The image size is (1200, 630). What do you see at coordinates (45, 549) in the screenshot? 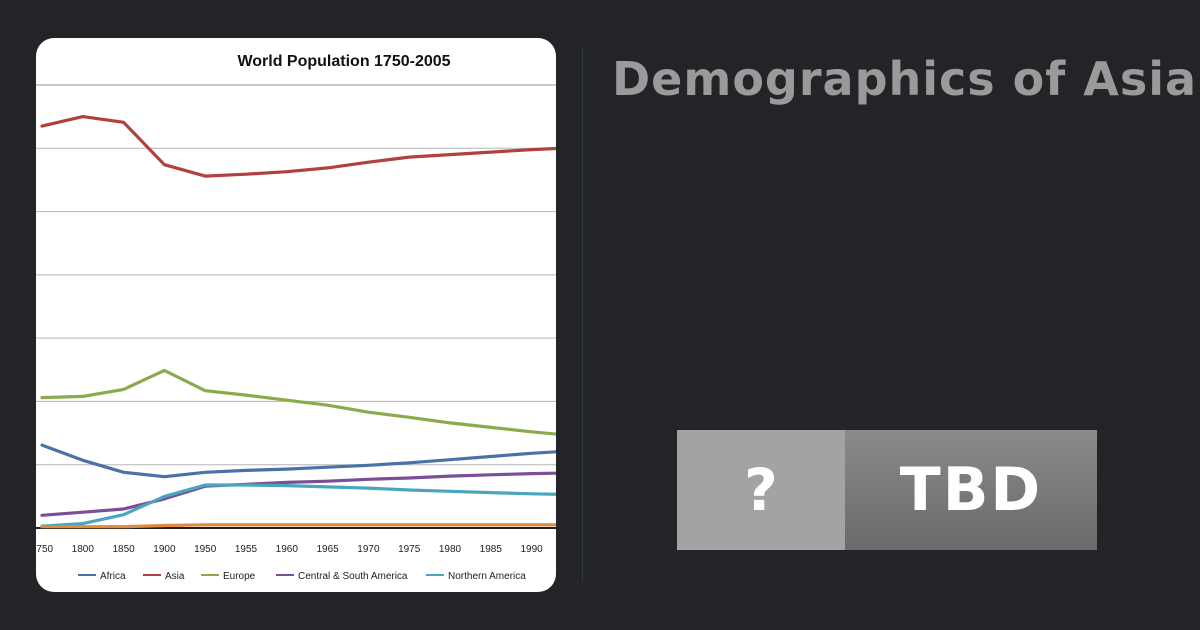
I see `x-tick-label: 1750` at bounding box center [45, 549].